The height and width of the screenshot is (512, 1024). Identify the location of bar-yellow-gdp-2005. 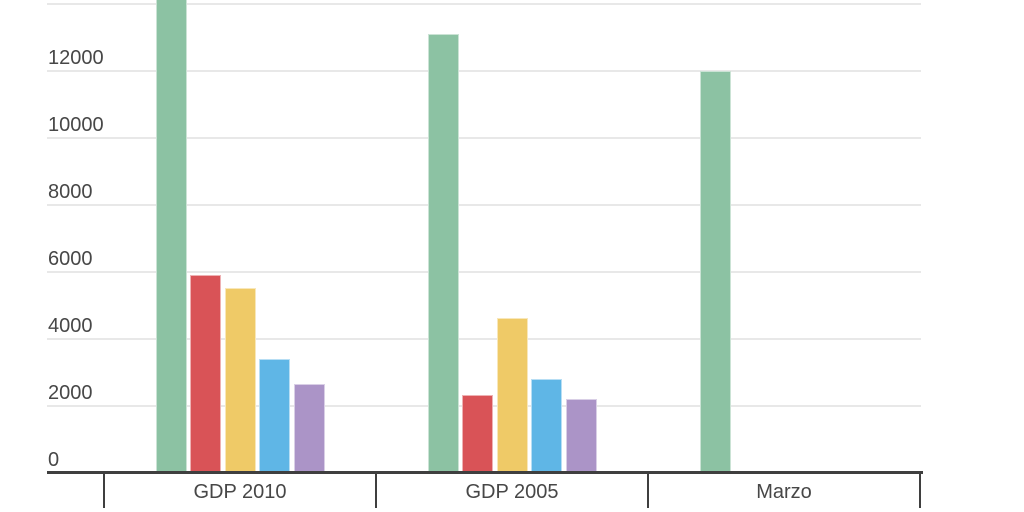
(512, 395).